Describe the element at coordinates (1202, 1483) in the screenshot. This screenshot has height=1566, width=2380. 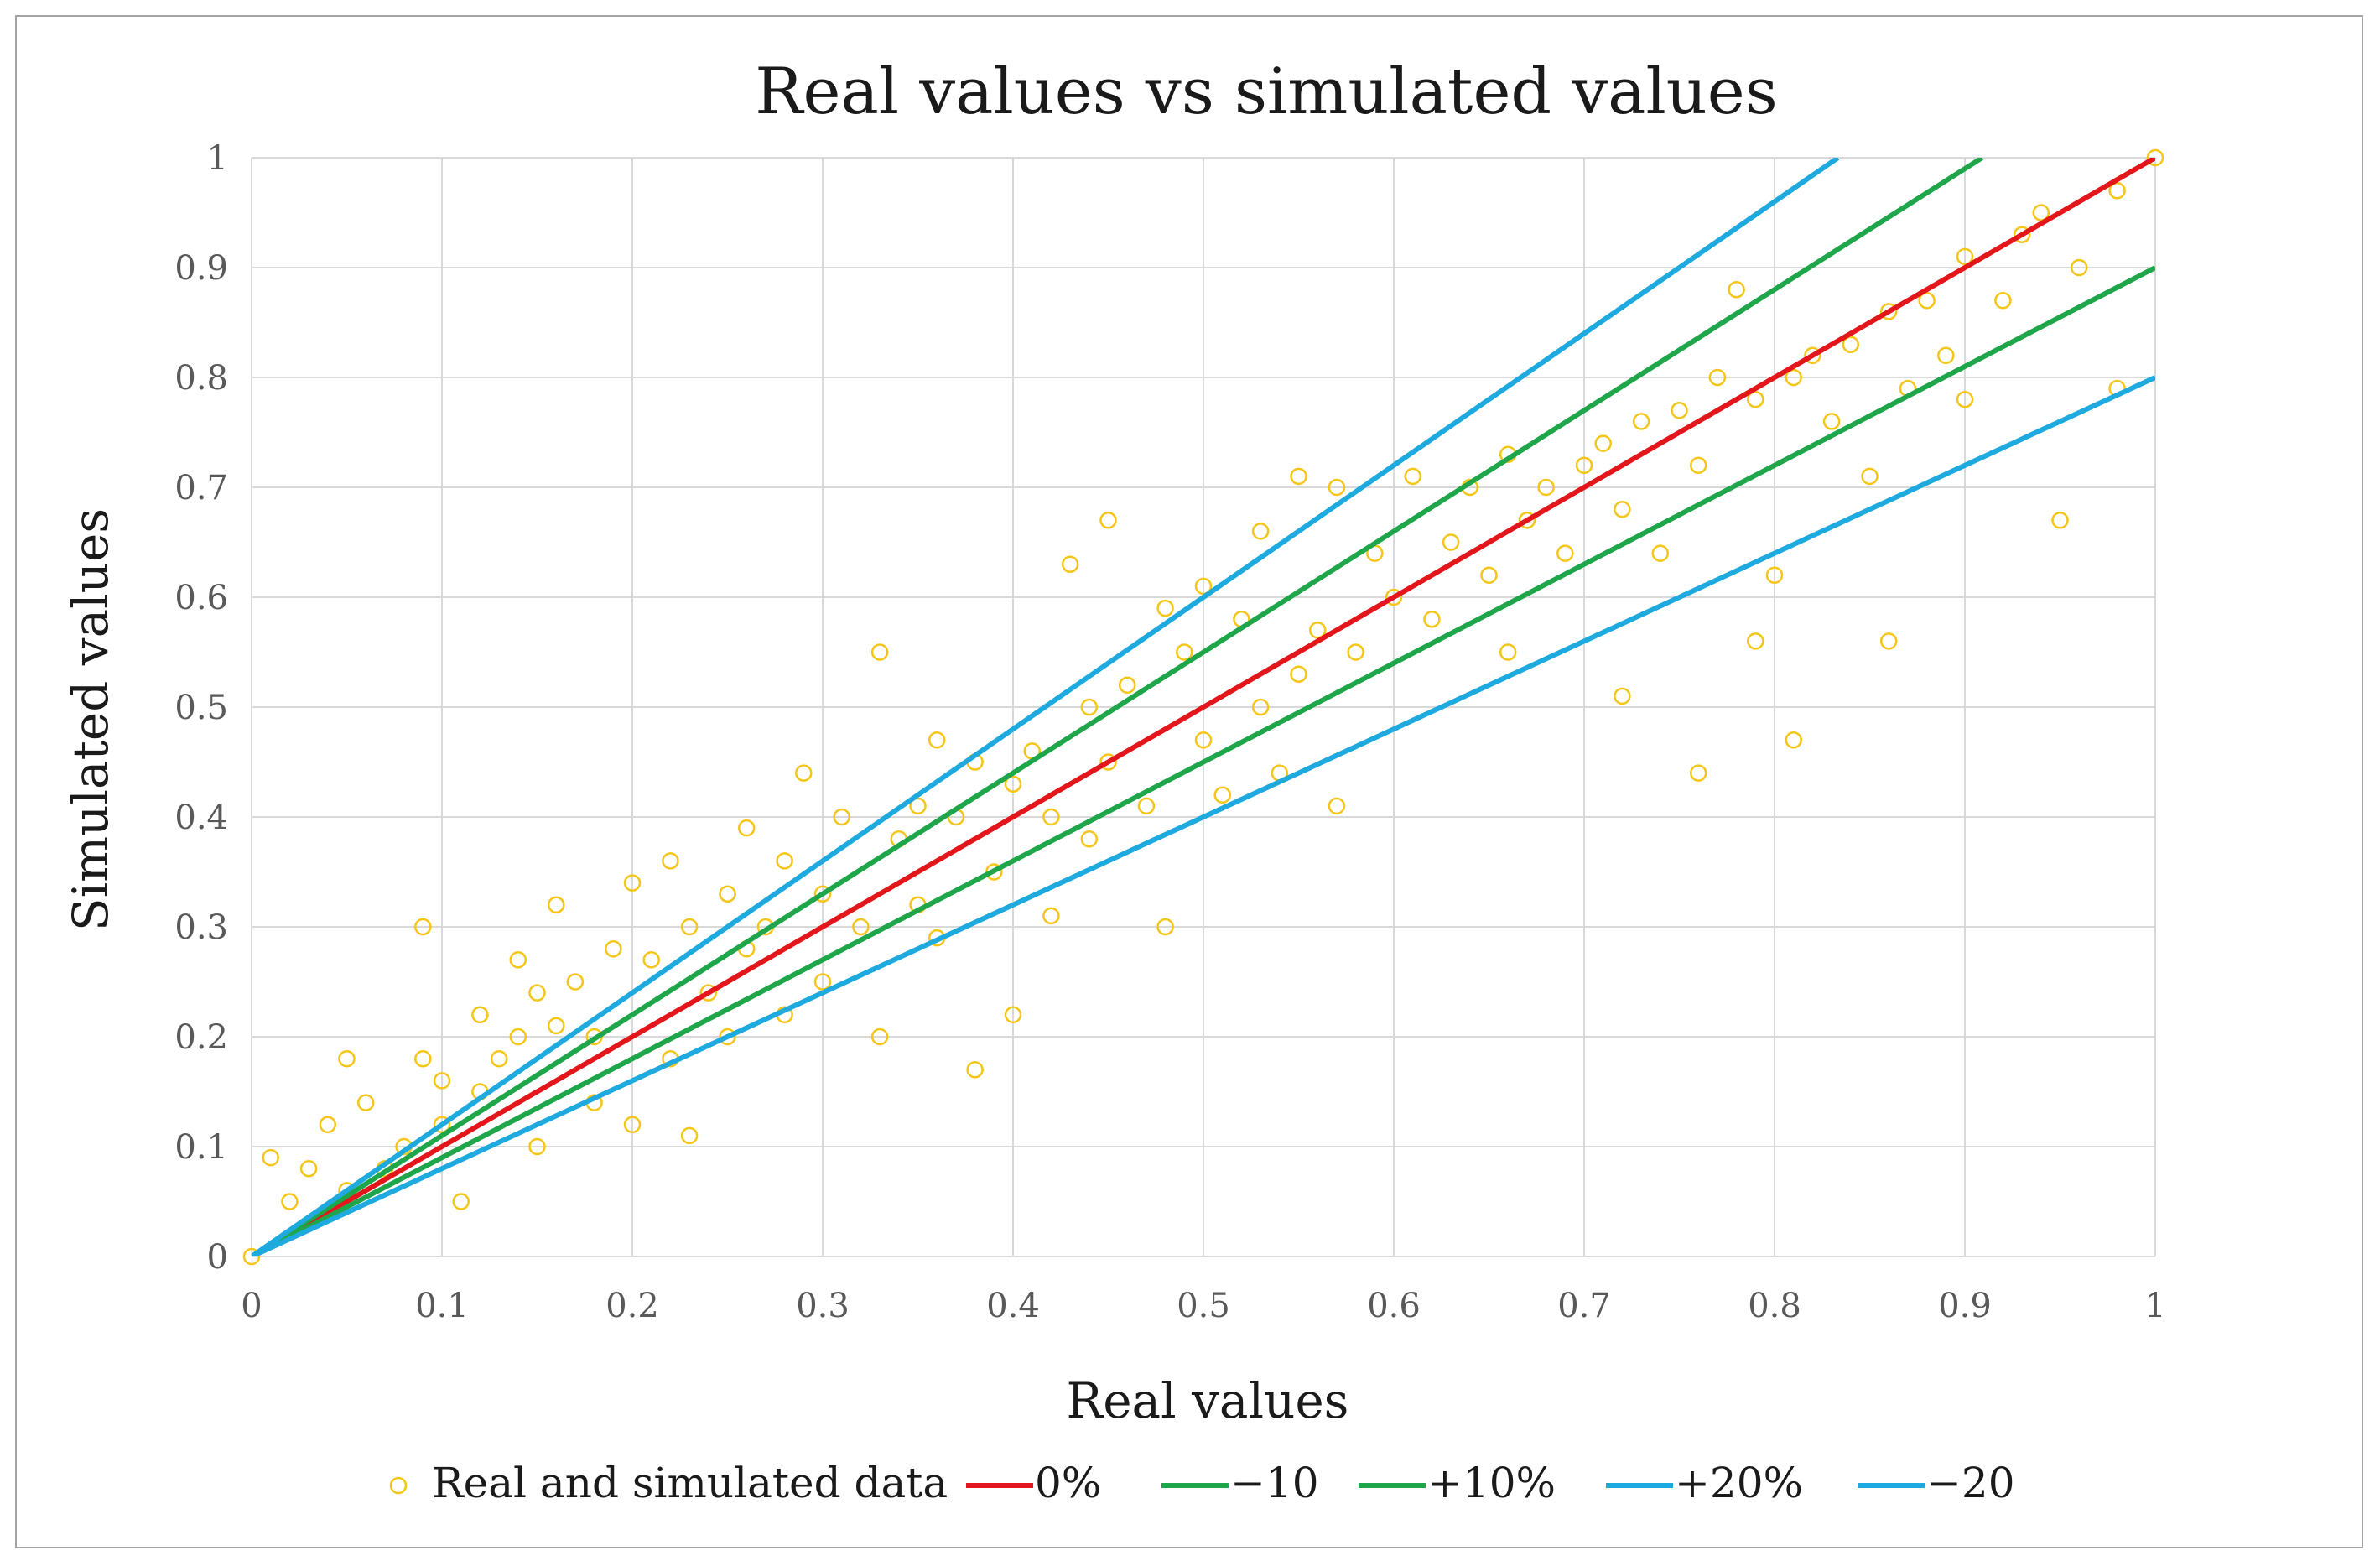
I see `legend: Real and simulated data 0% −10 +10% +20% −20` at that location.